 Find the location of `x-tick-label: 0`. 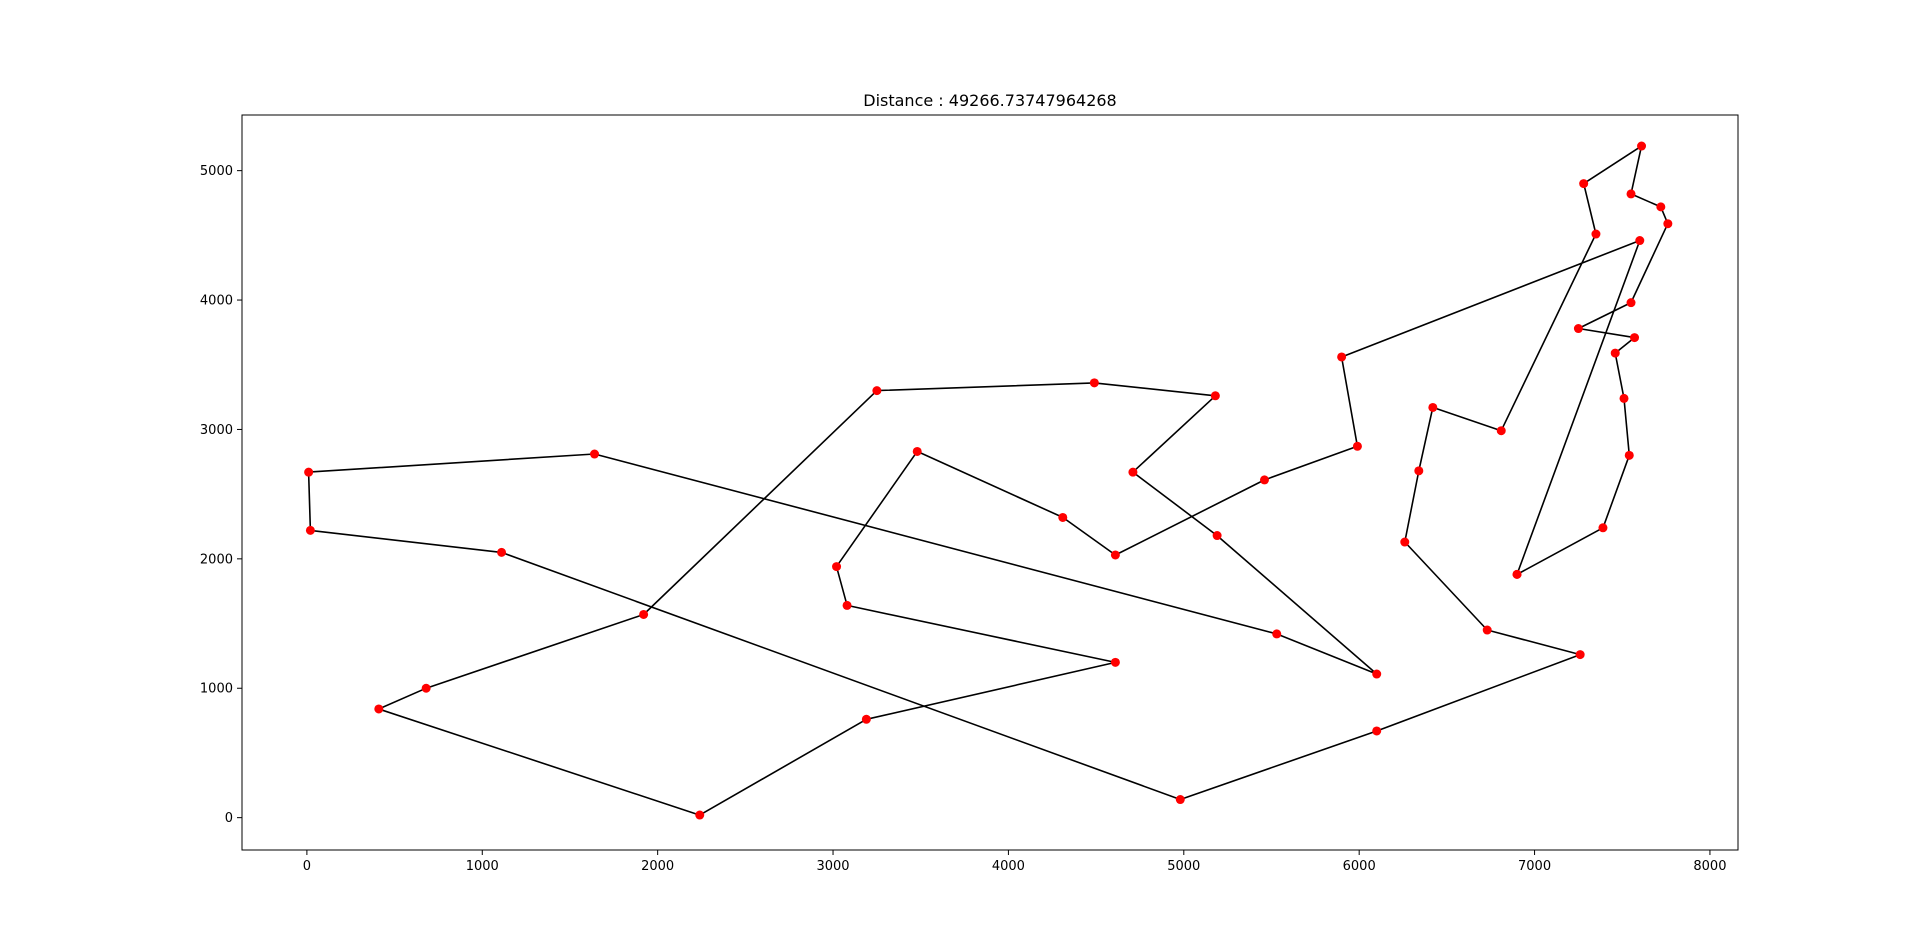

x-tick-label: 0 is located at coordinates (307, 866).